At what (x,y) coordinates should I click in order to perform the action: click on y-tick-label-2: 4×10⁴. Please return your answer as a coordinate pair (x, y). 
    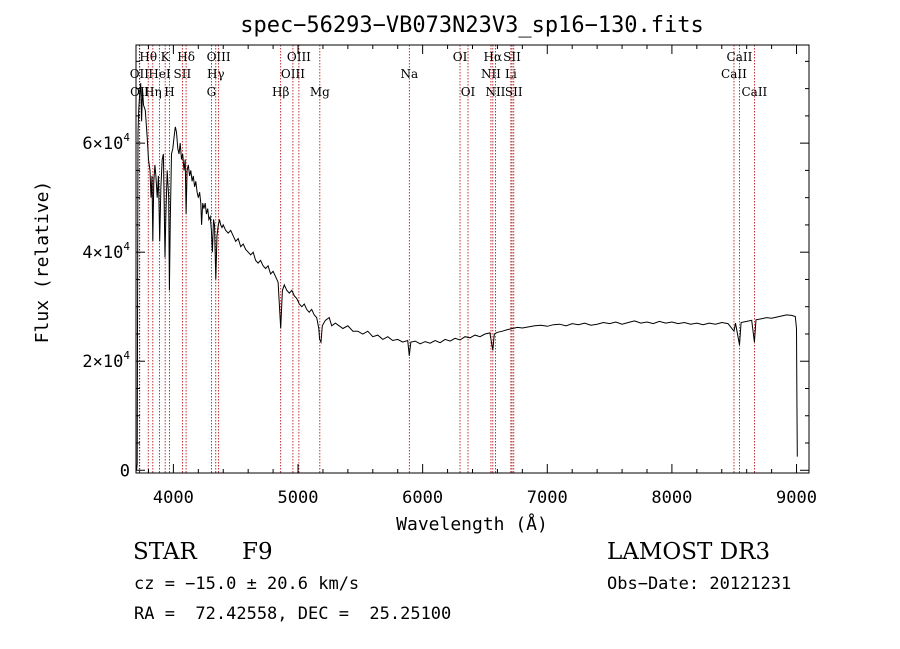
    Looking at the image, I should click on (106, 251).